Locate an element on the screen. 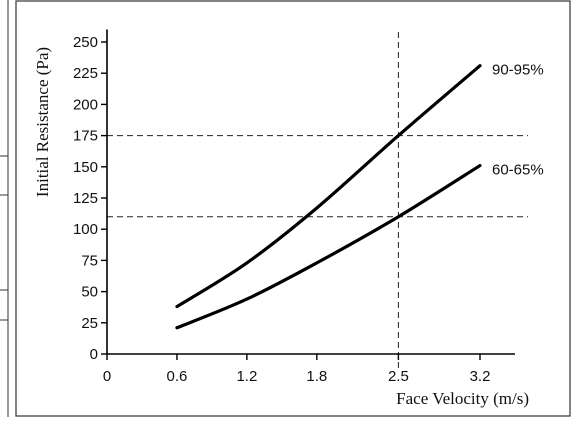  series-label-1: 90-95% is located at coordinates (518, 70).